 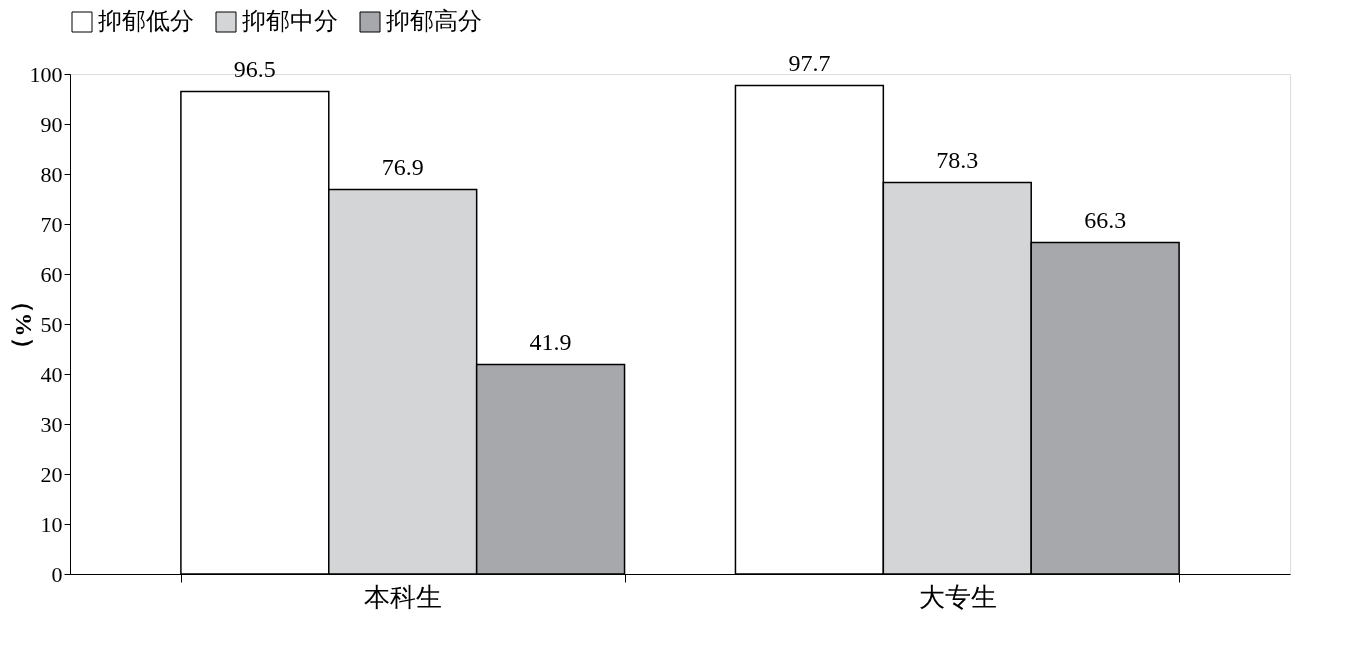 What do you see at coordinates (809, 62) in the screenshot?
I see `data-label: 97.7` at bounding box center [809, 62].